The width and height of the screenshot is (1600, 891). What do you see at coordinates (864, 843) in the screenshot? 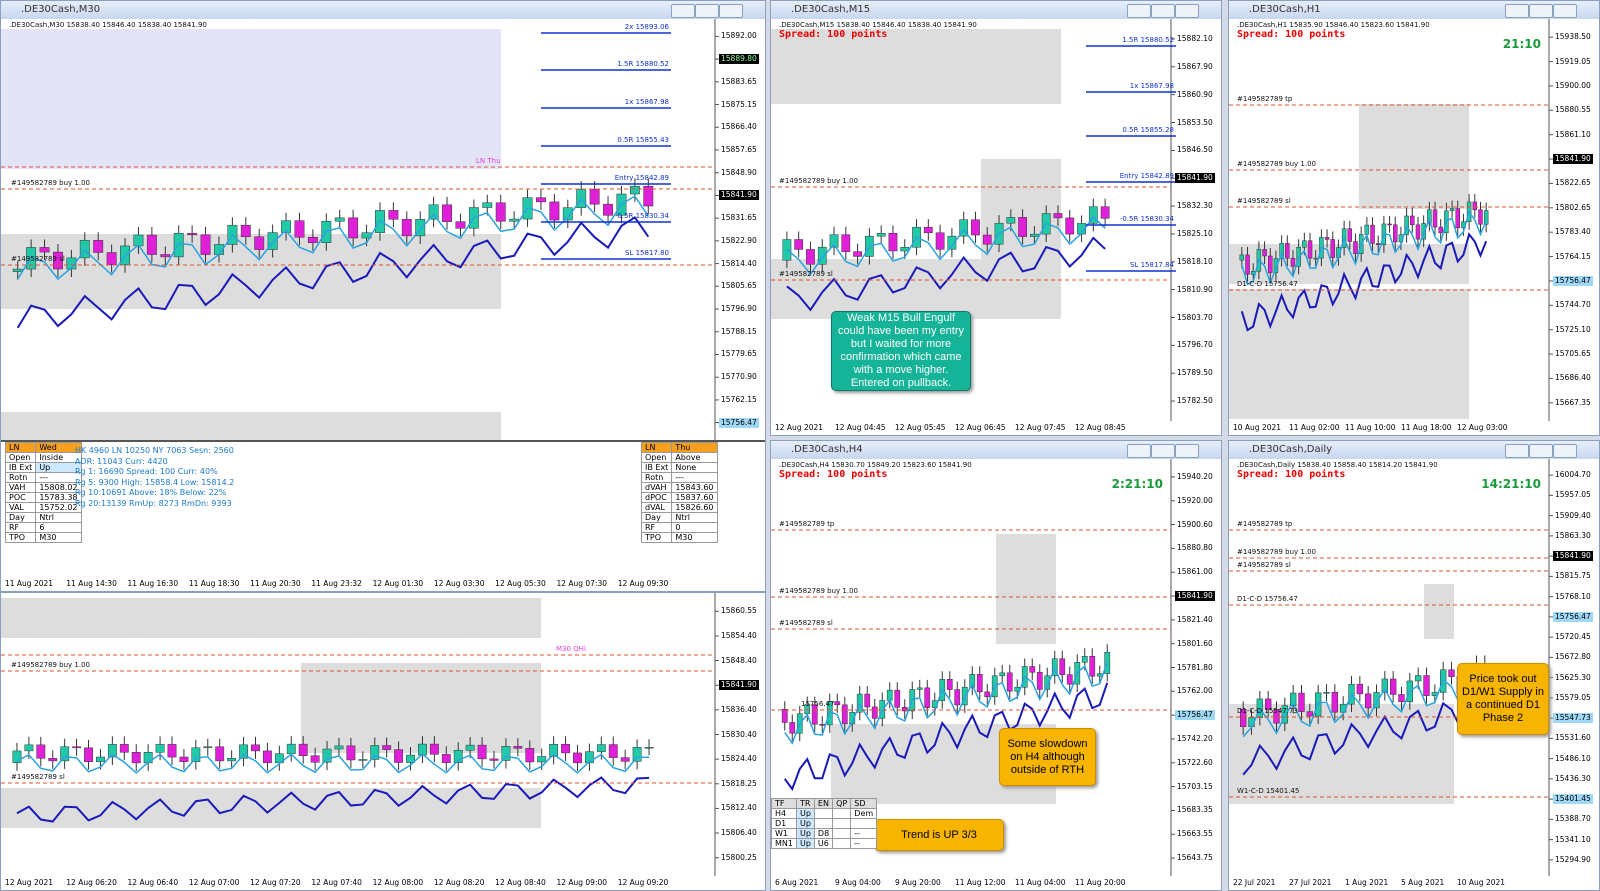
I see `table-cell: --` at bounding box center [864, 843].